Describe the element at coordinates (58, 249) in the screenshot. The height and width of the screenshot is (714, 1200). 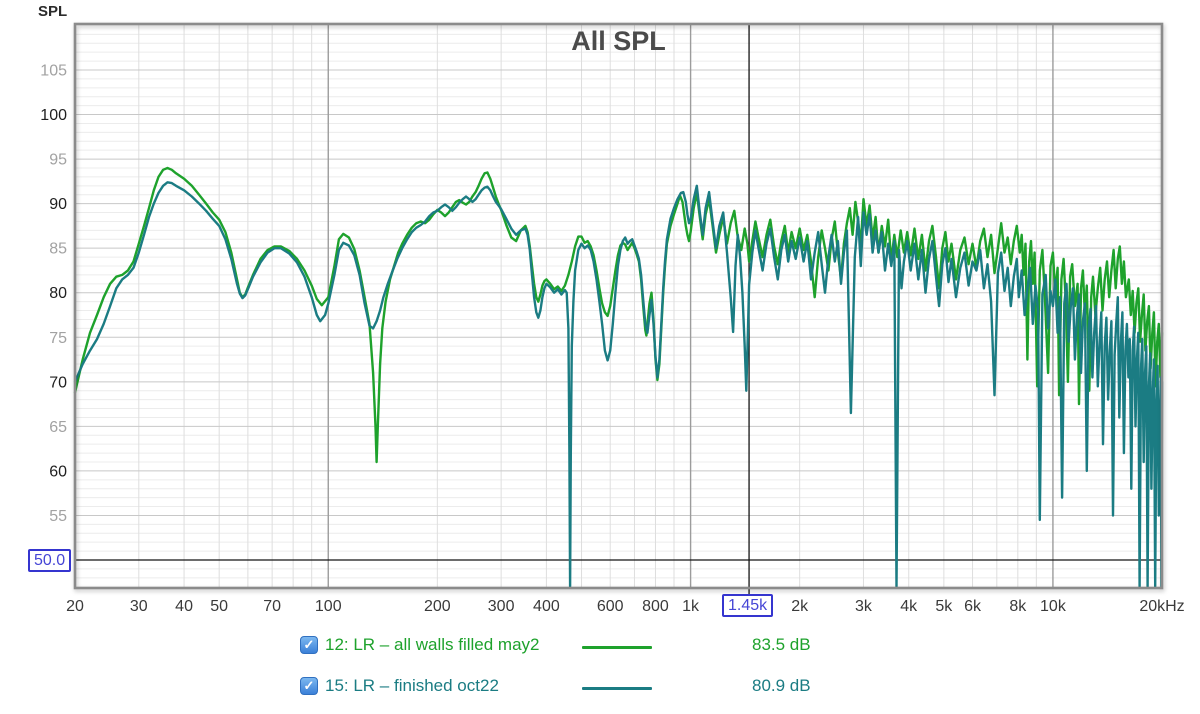
I see `y-tick-label: 85` at that location.